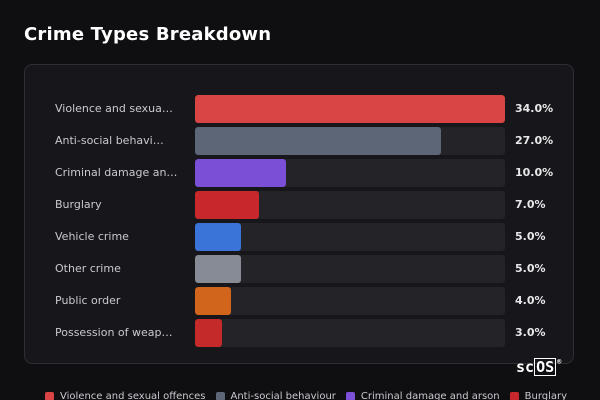  Describe the element at coordinates (534, 172) in the screenshot. I see `value-label: 10.0%` at that location.